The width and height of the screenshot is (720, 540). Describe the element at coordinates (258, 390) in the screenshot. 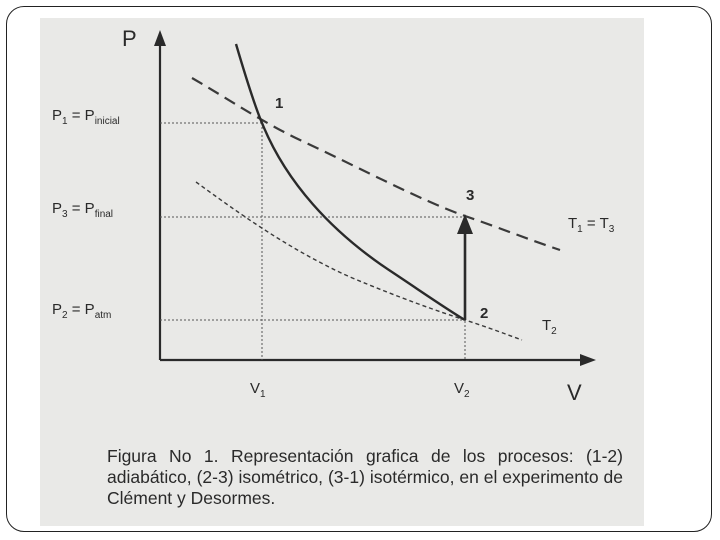

I see `label-v1: V1` at that location.